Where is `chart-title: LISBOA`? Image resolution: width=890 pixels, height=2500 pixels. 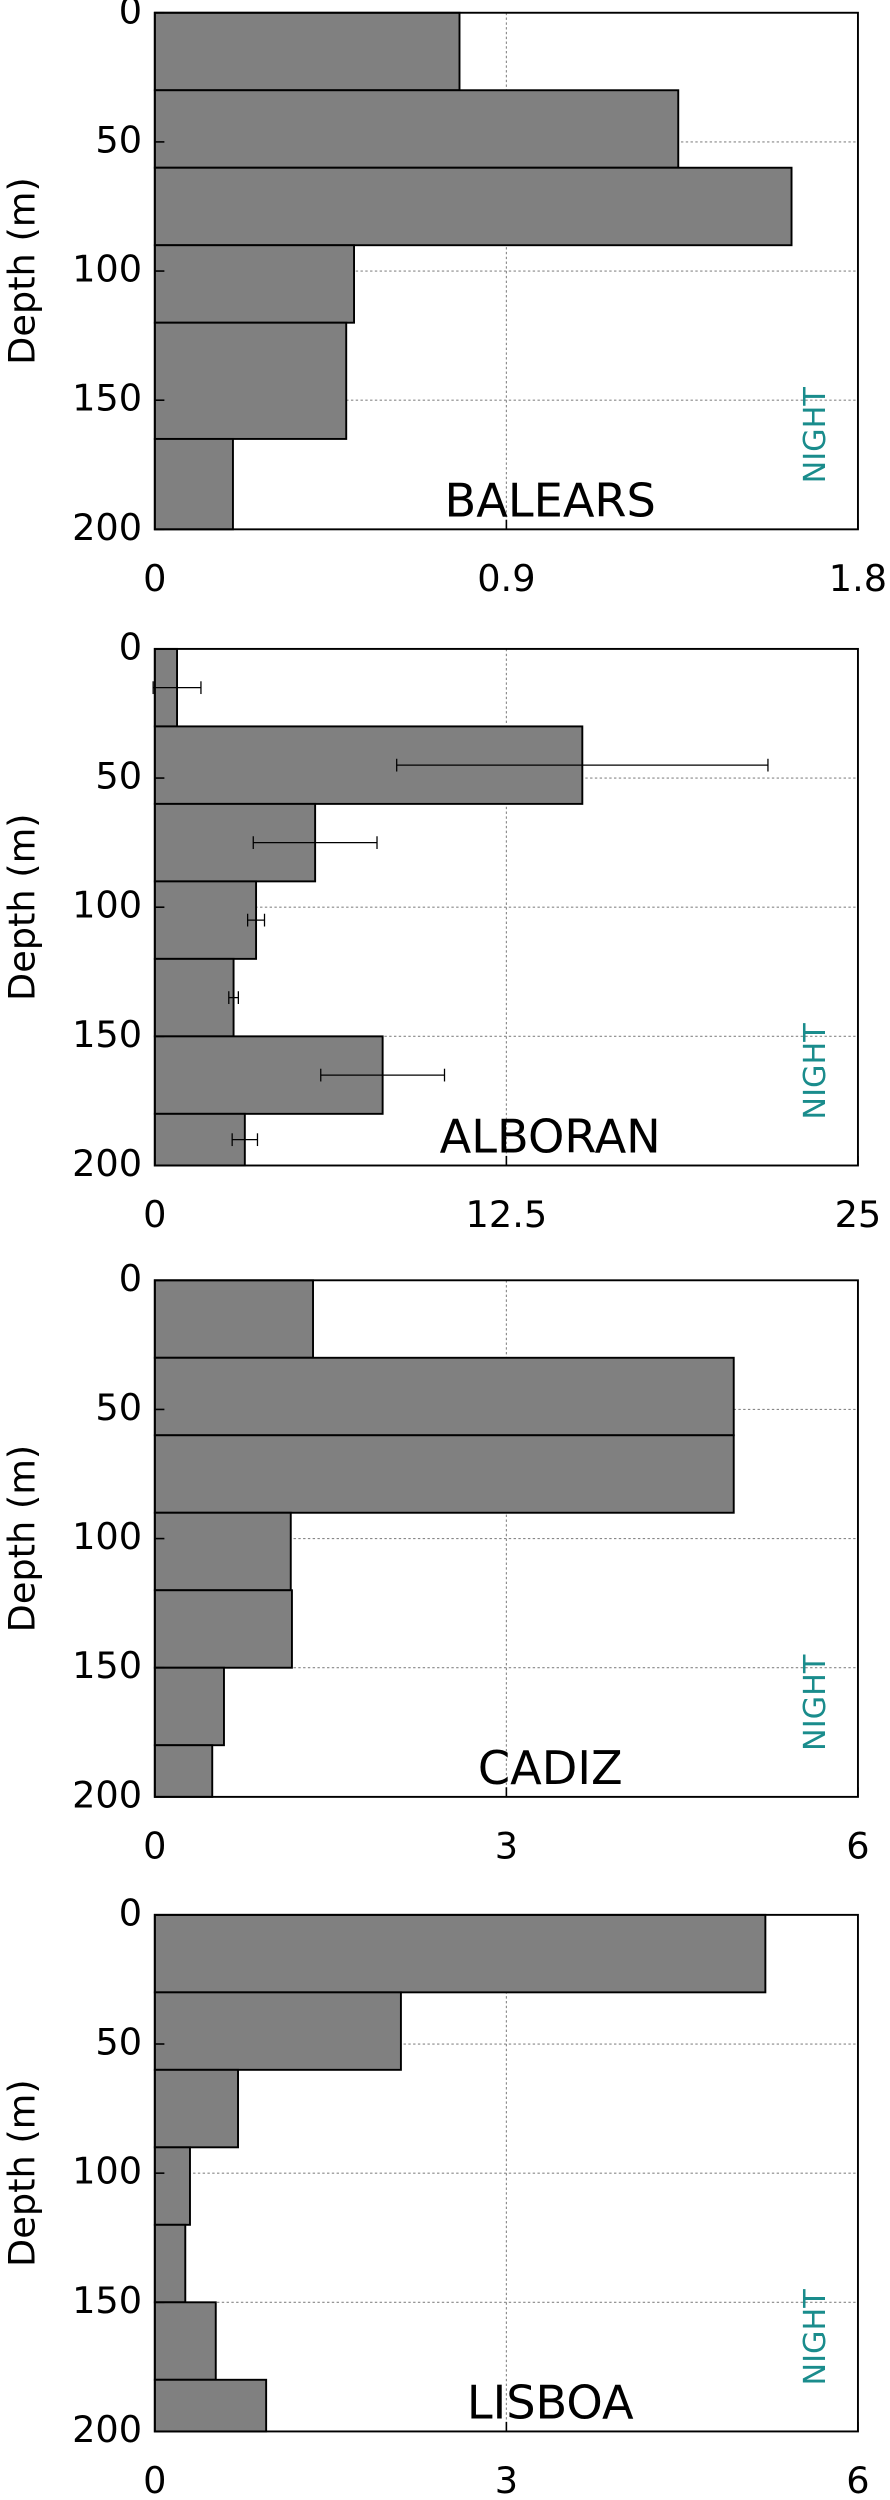 chart-title: LISBOA is located at coordinates (550, 2402).